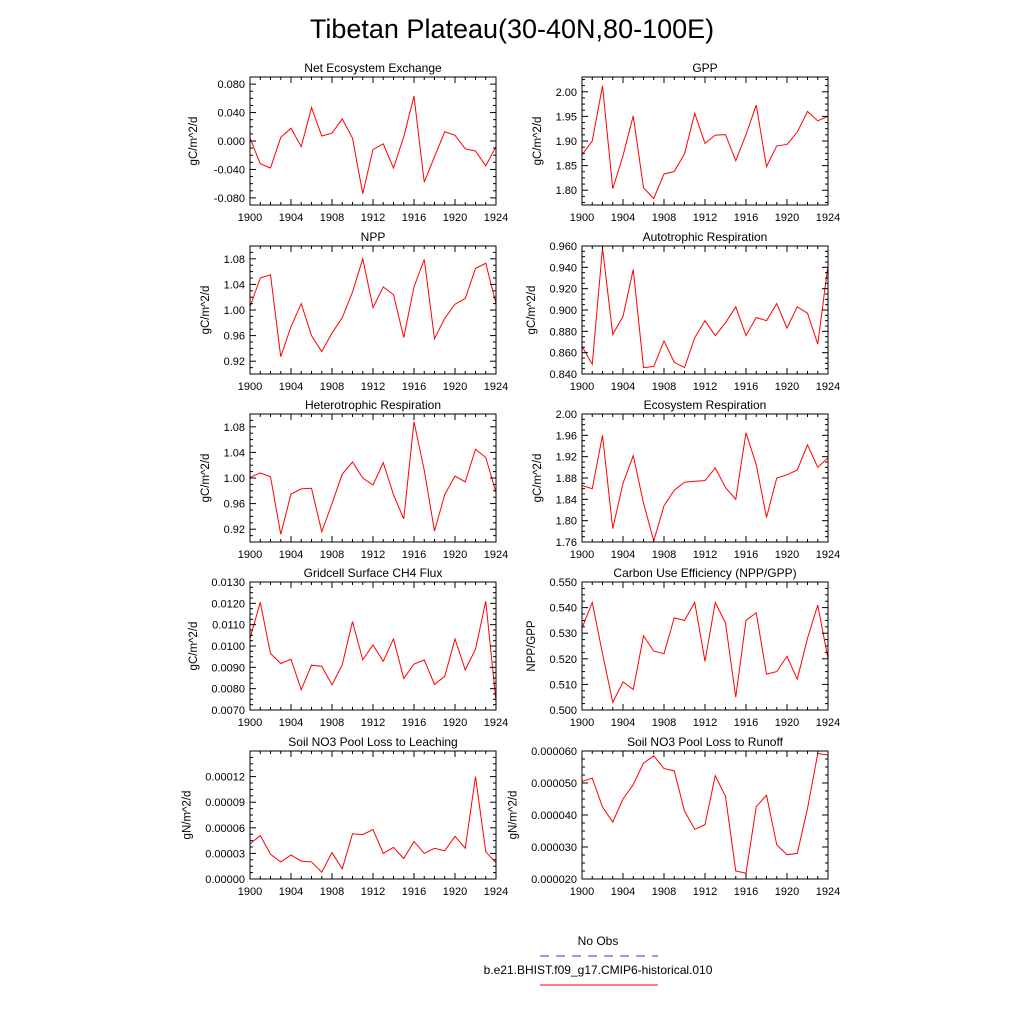 The width and height of the screenshot is (1024, 1029). I want to click on y-tick-label: 1.00, so click(234, 311).